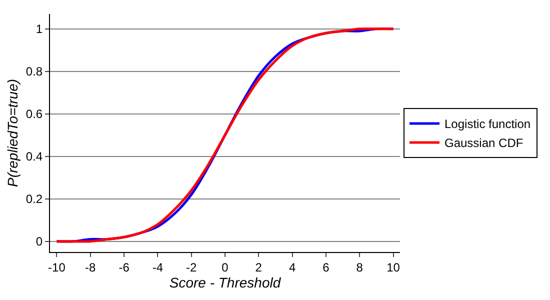 The image size is (550, 300). Describe the element at coordinates (39, 29) in the screenshot. I see `y-tick-label: 1` at that location.